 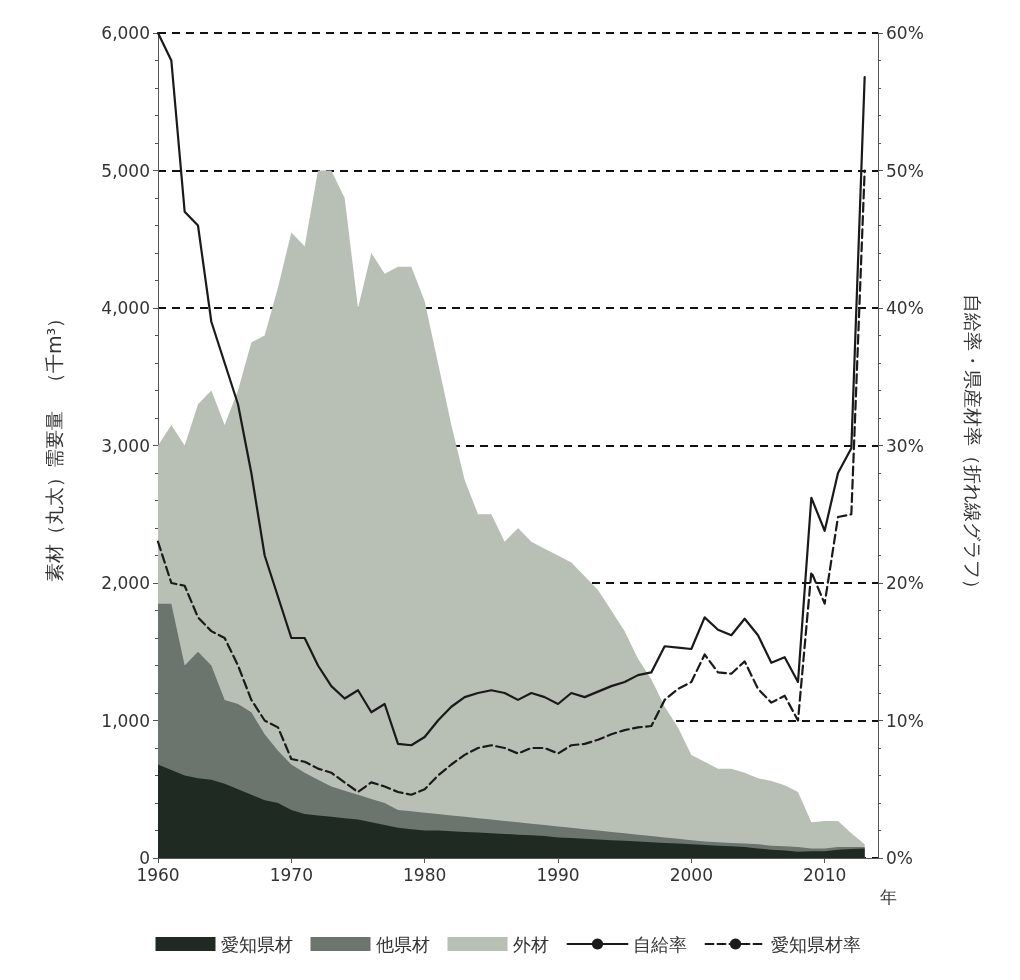 I want to click on y2-tick-label: 20%, so click(x=905, y=583).